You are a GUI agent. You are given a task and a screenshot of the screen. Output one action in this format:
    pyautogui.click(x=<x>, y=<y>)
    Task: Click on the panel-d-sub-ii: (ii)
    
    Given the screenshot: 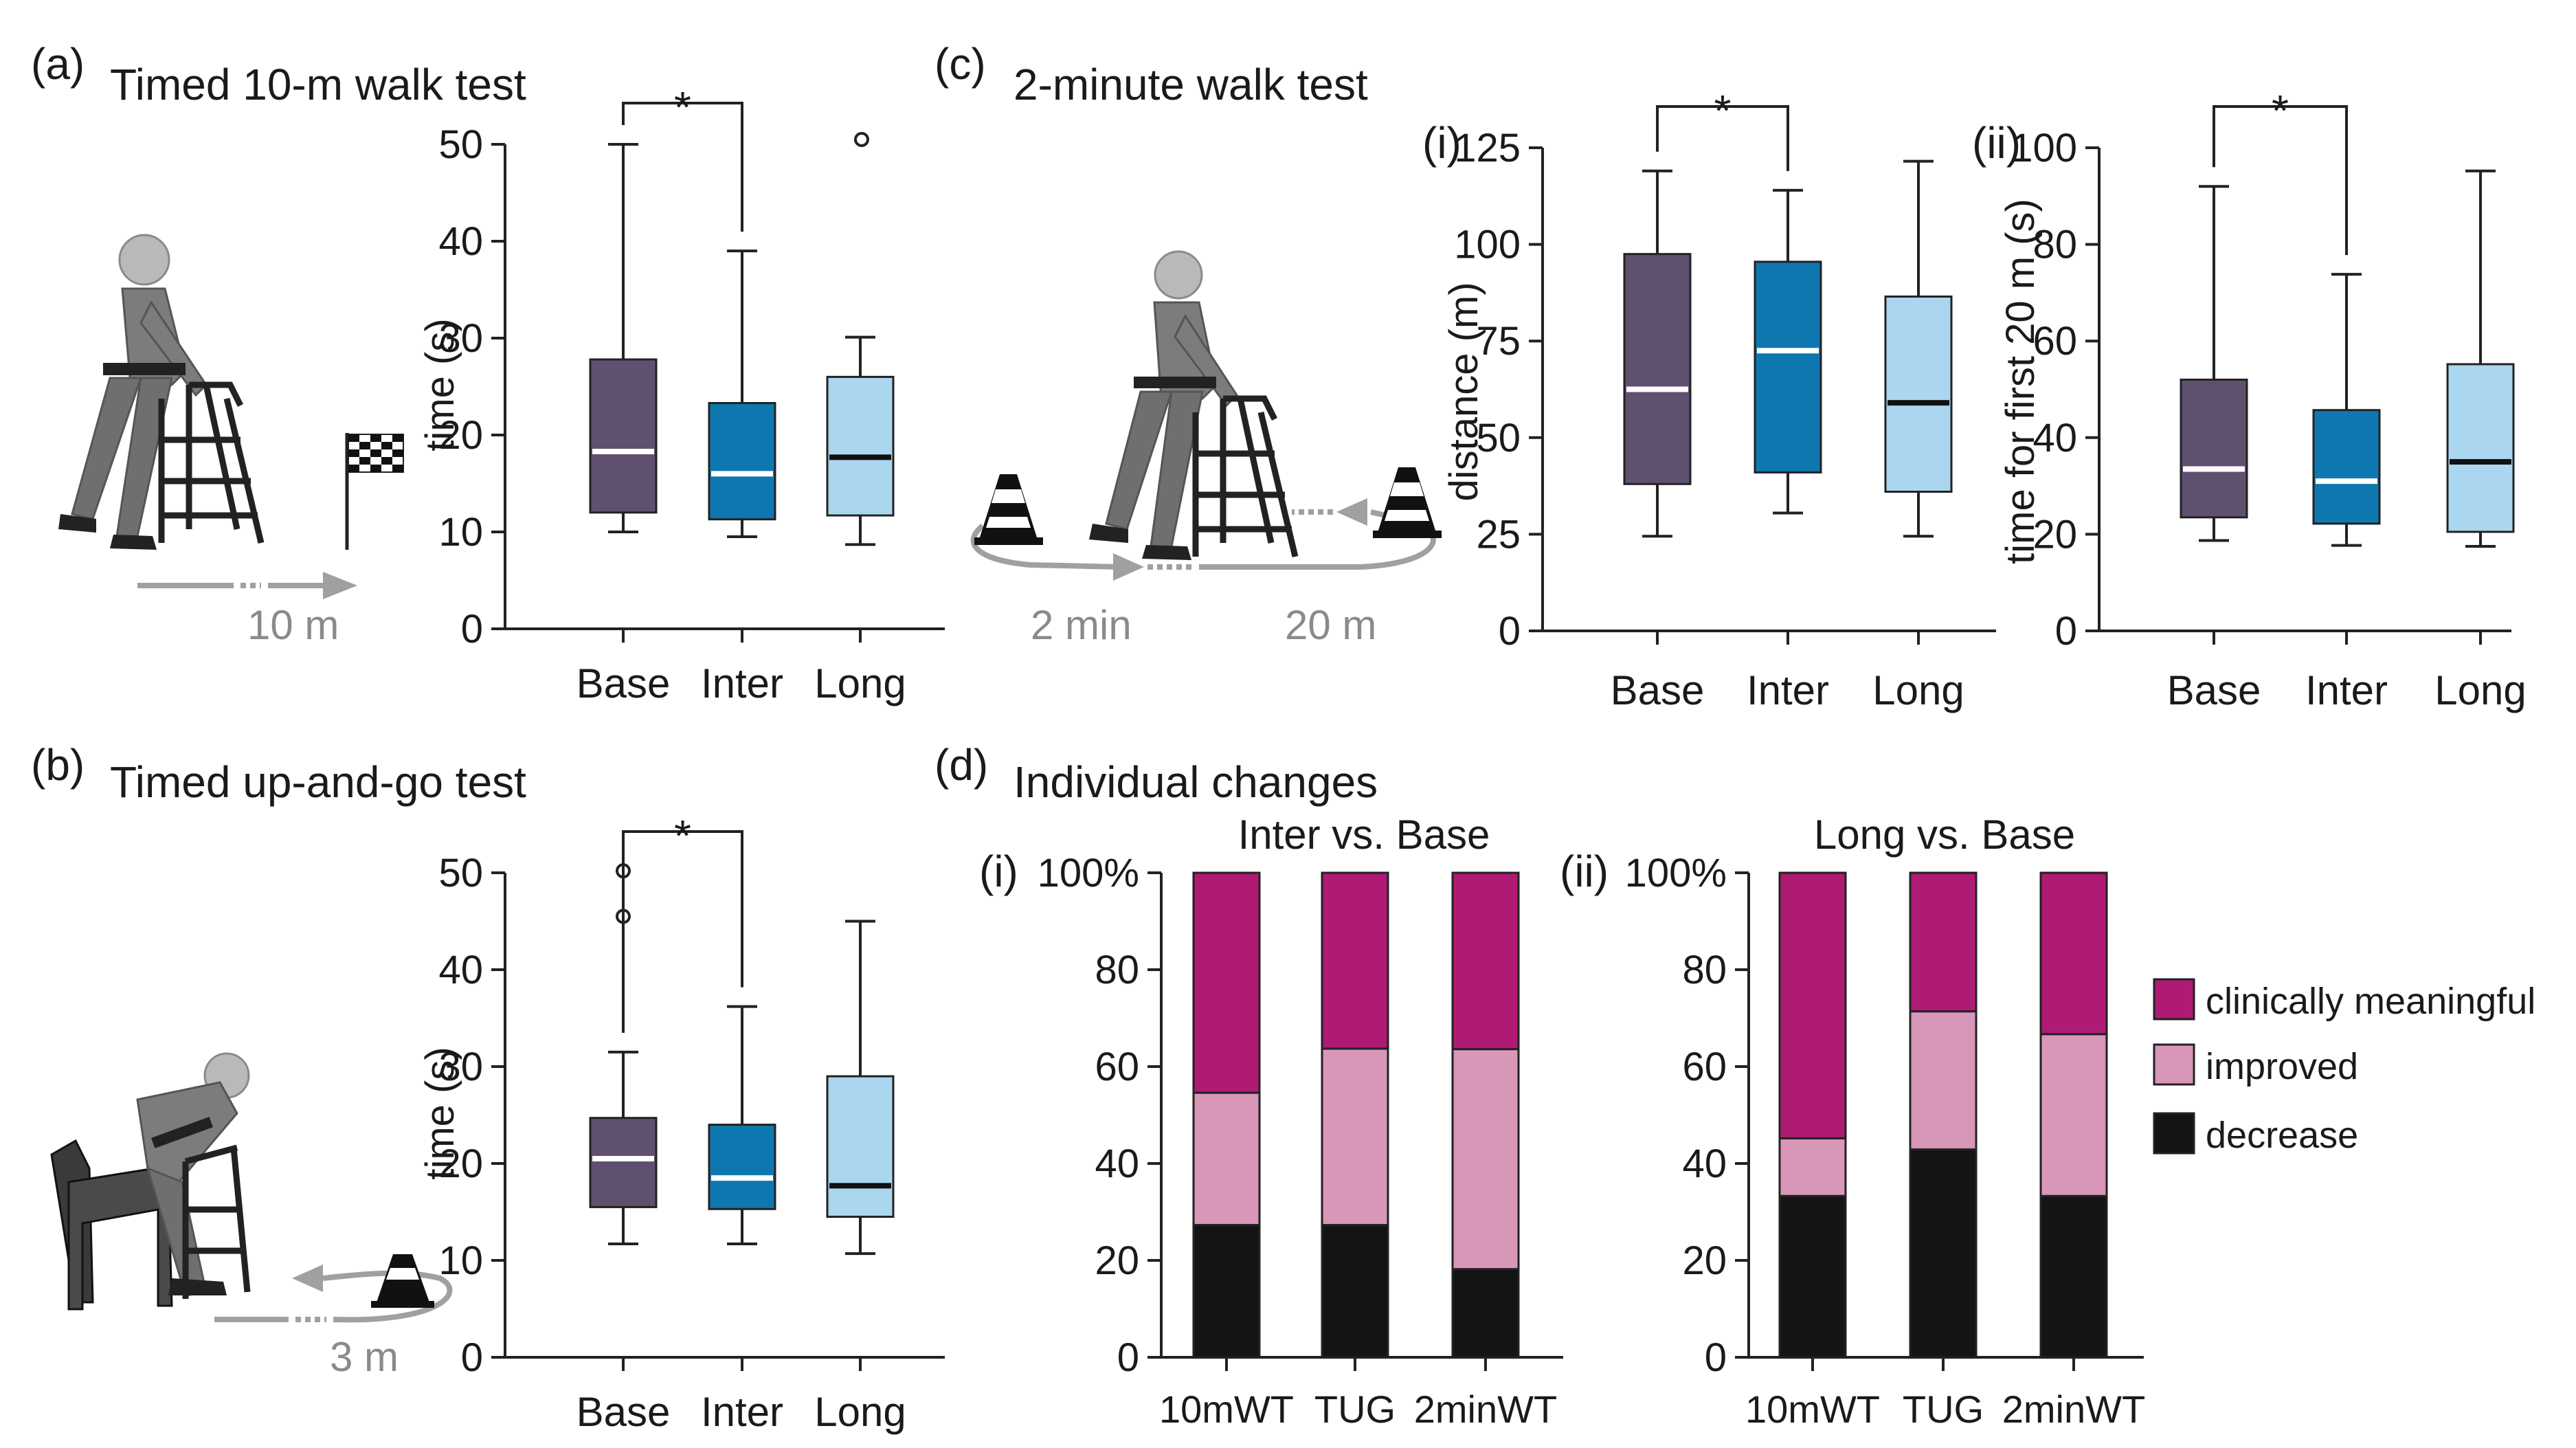 What is the action you would take?
    pyautogui.click(x=1584, y=871)
    